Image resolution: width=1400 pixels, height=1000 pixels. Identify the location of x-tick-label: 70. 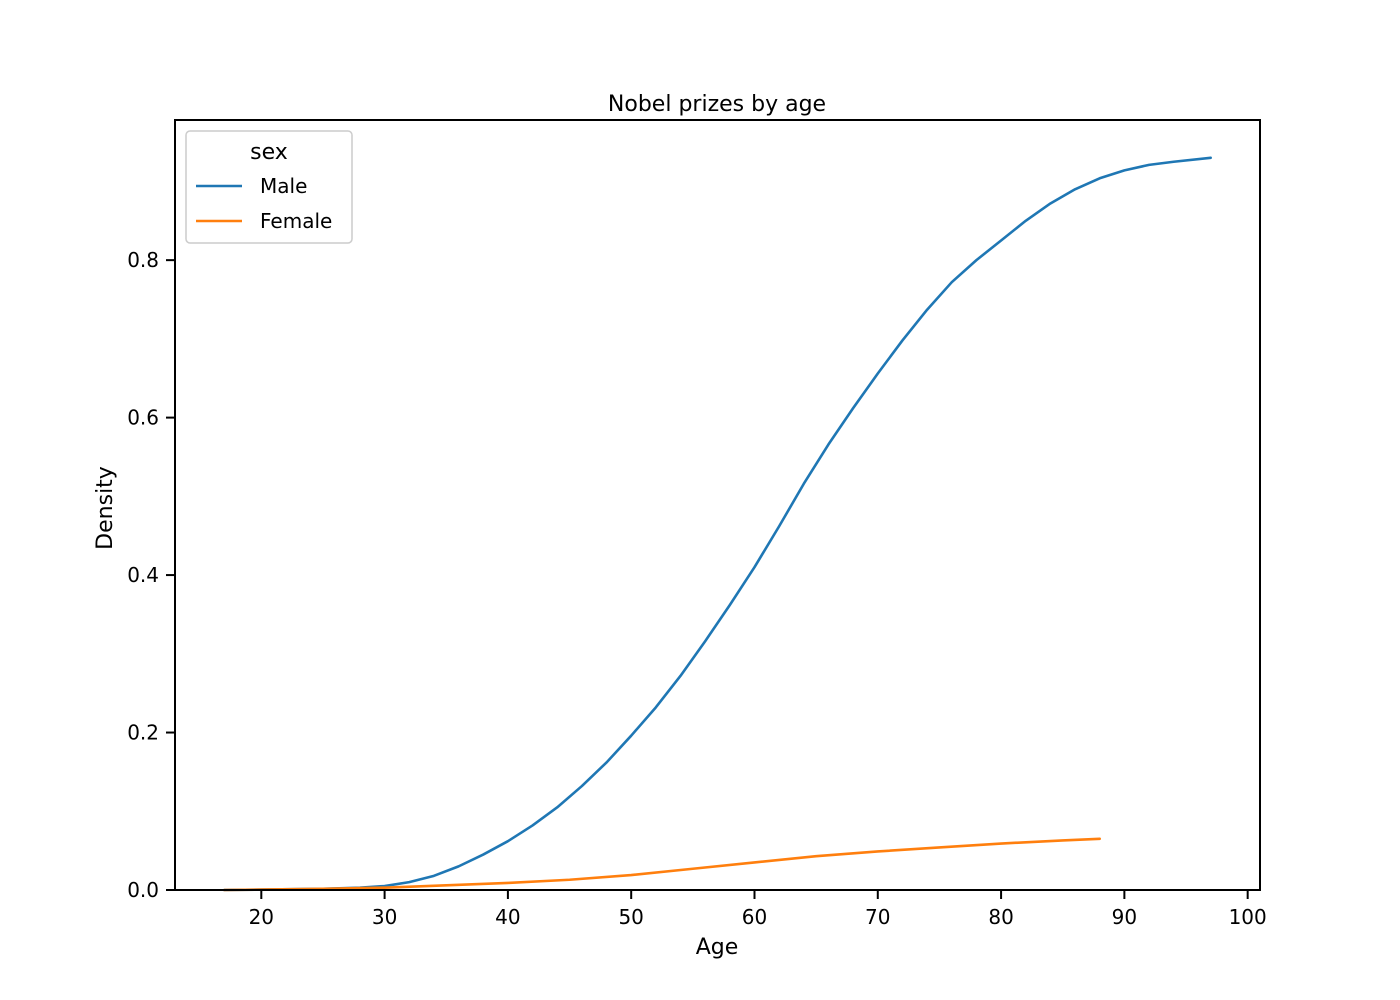
(877, 917).